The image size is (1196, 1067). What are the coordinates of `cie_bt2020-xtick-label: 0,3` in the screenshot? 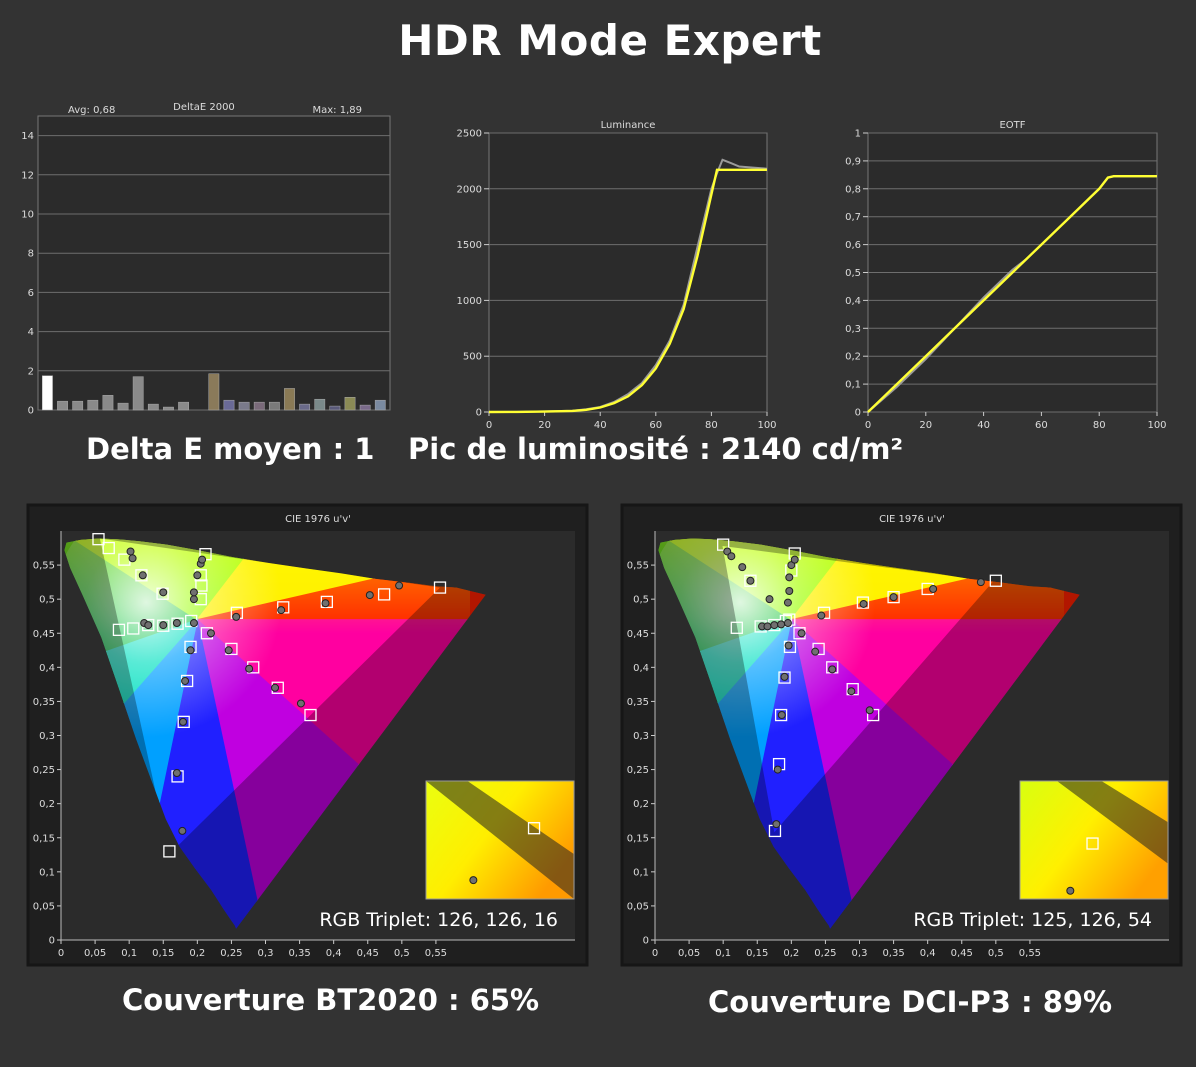 It's located at (266, 953).